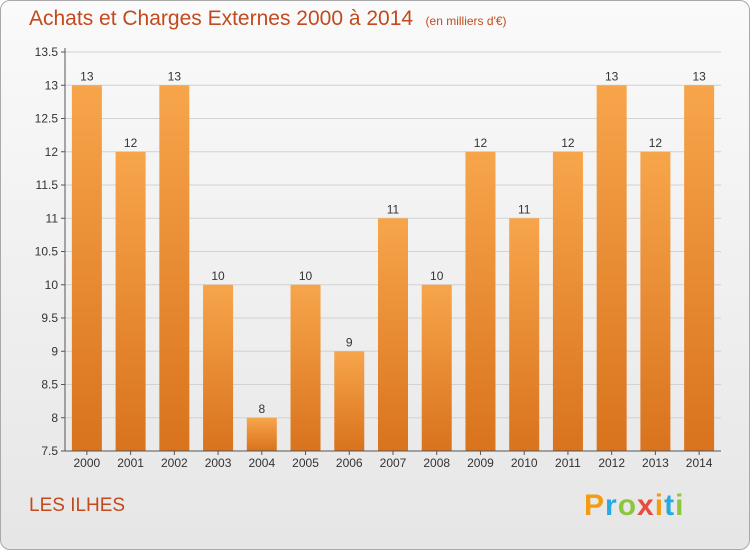  I want to click on y-tick-label-0: 7.5, so click(49, 451).